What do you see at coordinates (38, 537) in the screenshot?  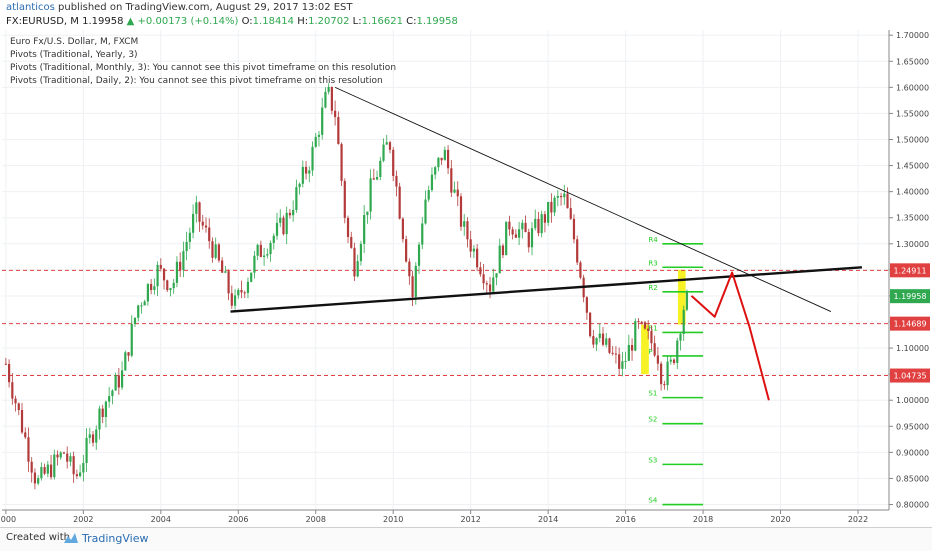 I see `created-with-label: Created with` at bounding box center [38, 537].